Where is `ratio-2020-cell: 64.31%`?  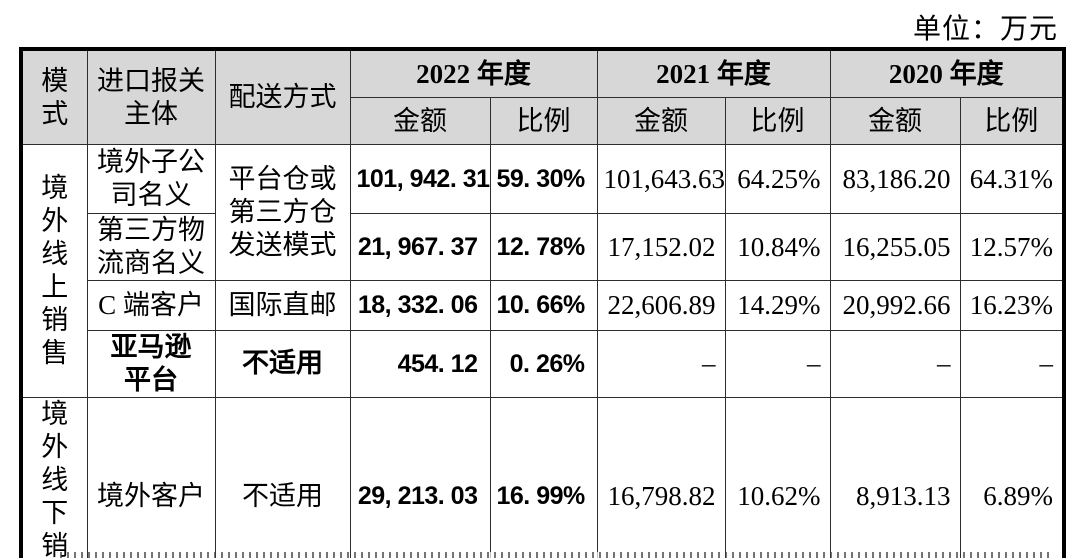 ratio-2020-cell: 64.31% is located at coordinates (1012, 179).